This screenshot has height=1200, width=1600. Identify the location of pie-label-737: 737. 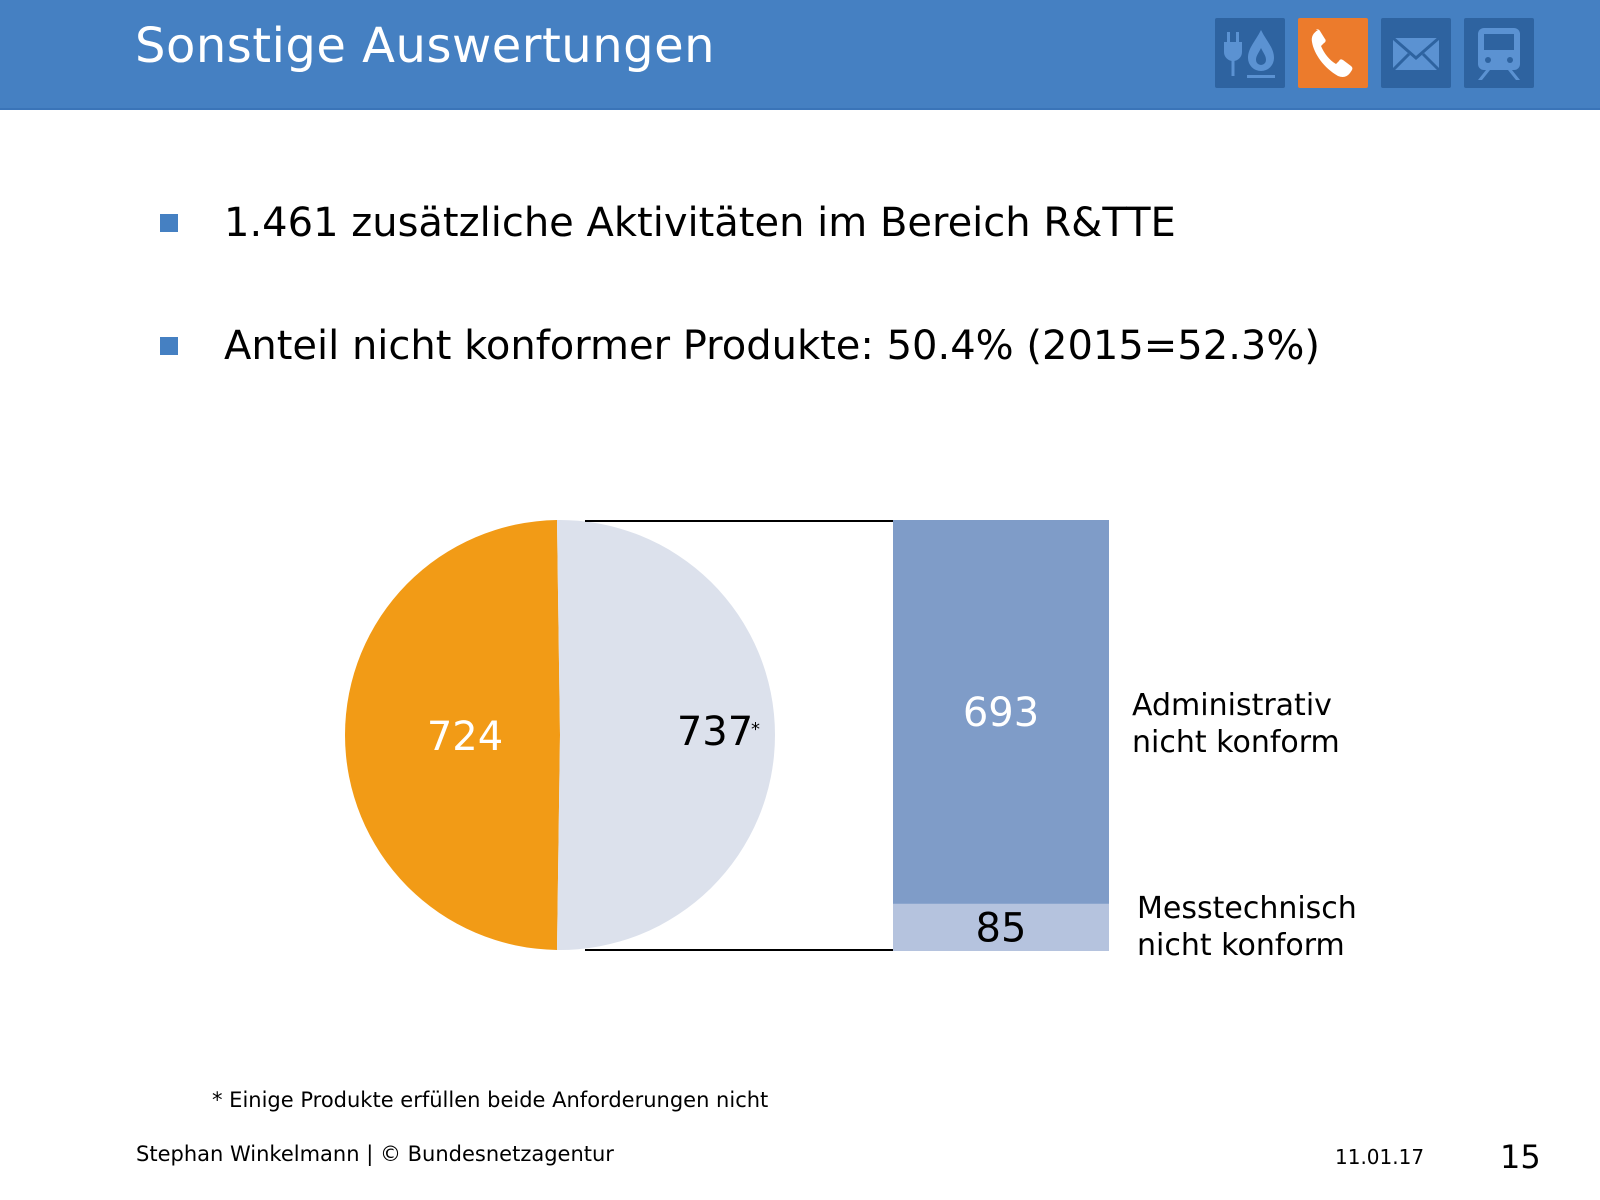
(715, 732).